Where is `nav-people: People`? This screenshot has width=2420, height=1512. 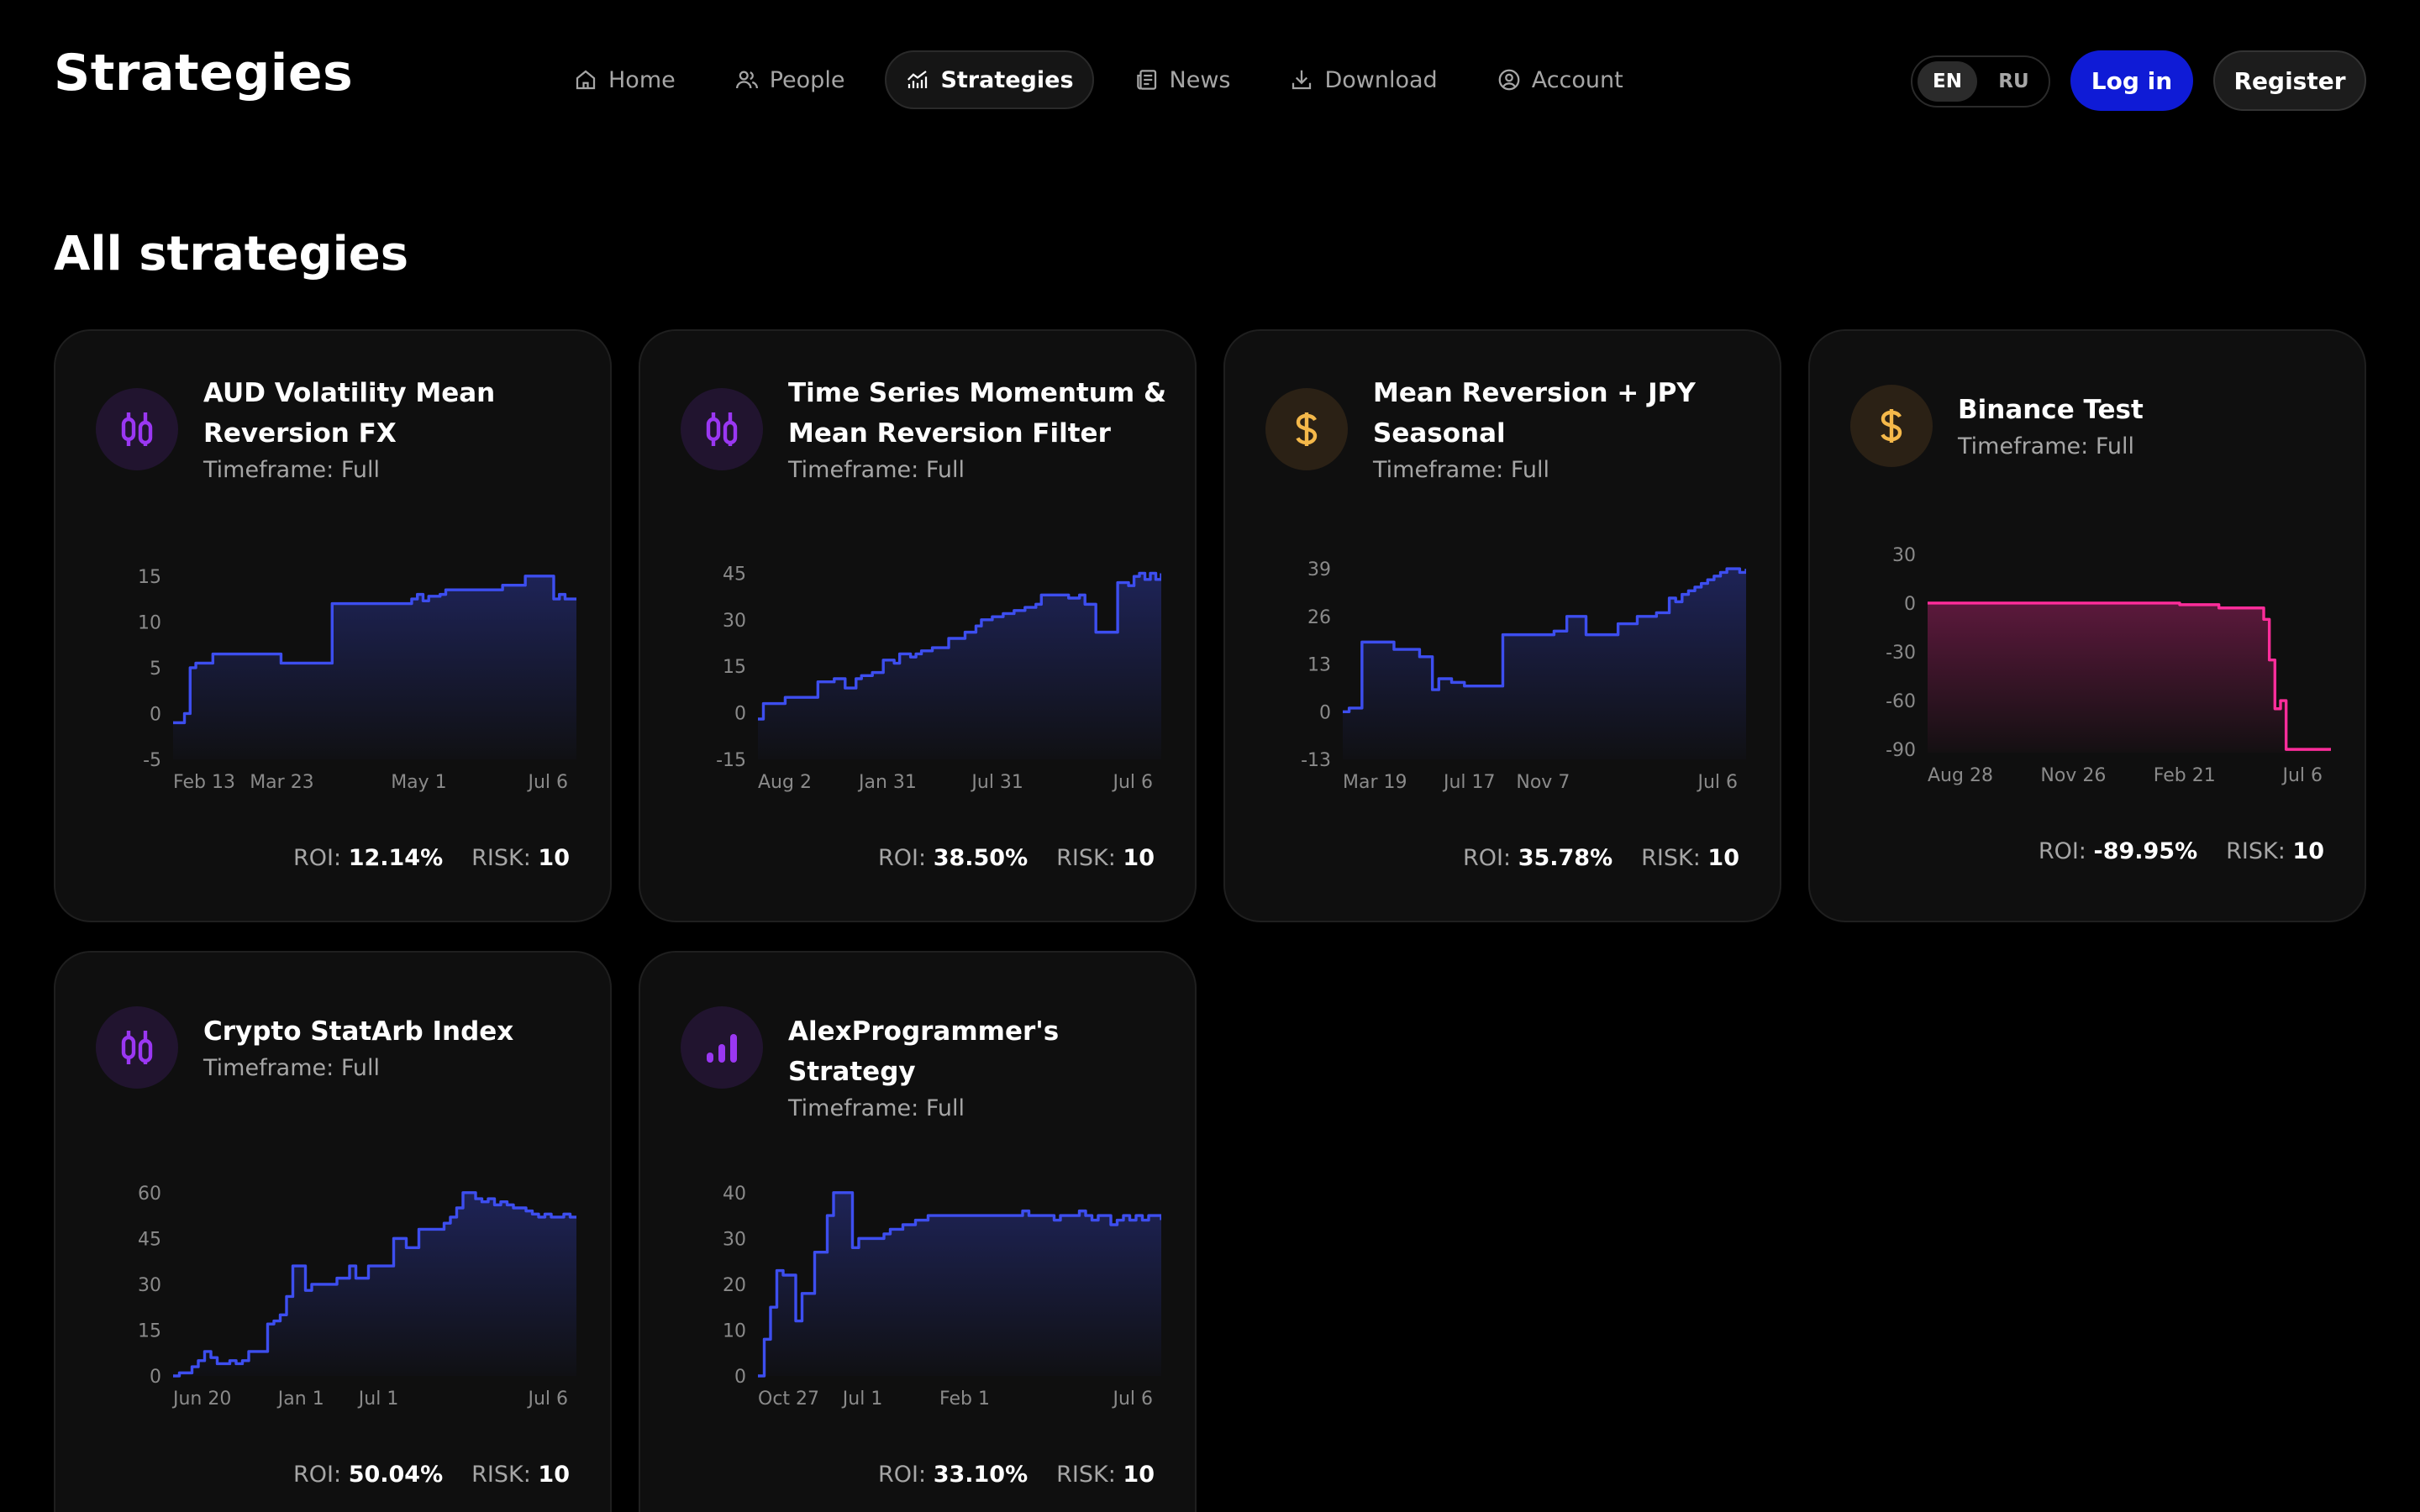 nav-people: People is located at coordinates (790, 79).